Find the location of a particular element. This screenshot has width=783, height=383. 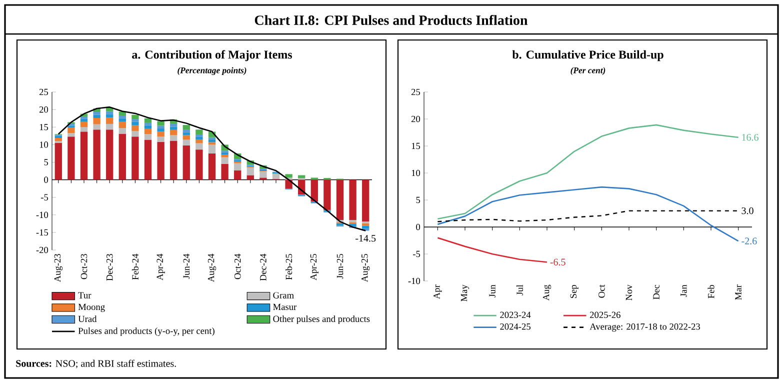

legend-label: Other pulses and products is located at coordinates (321, 319).